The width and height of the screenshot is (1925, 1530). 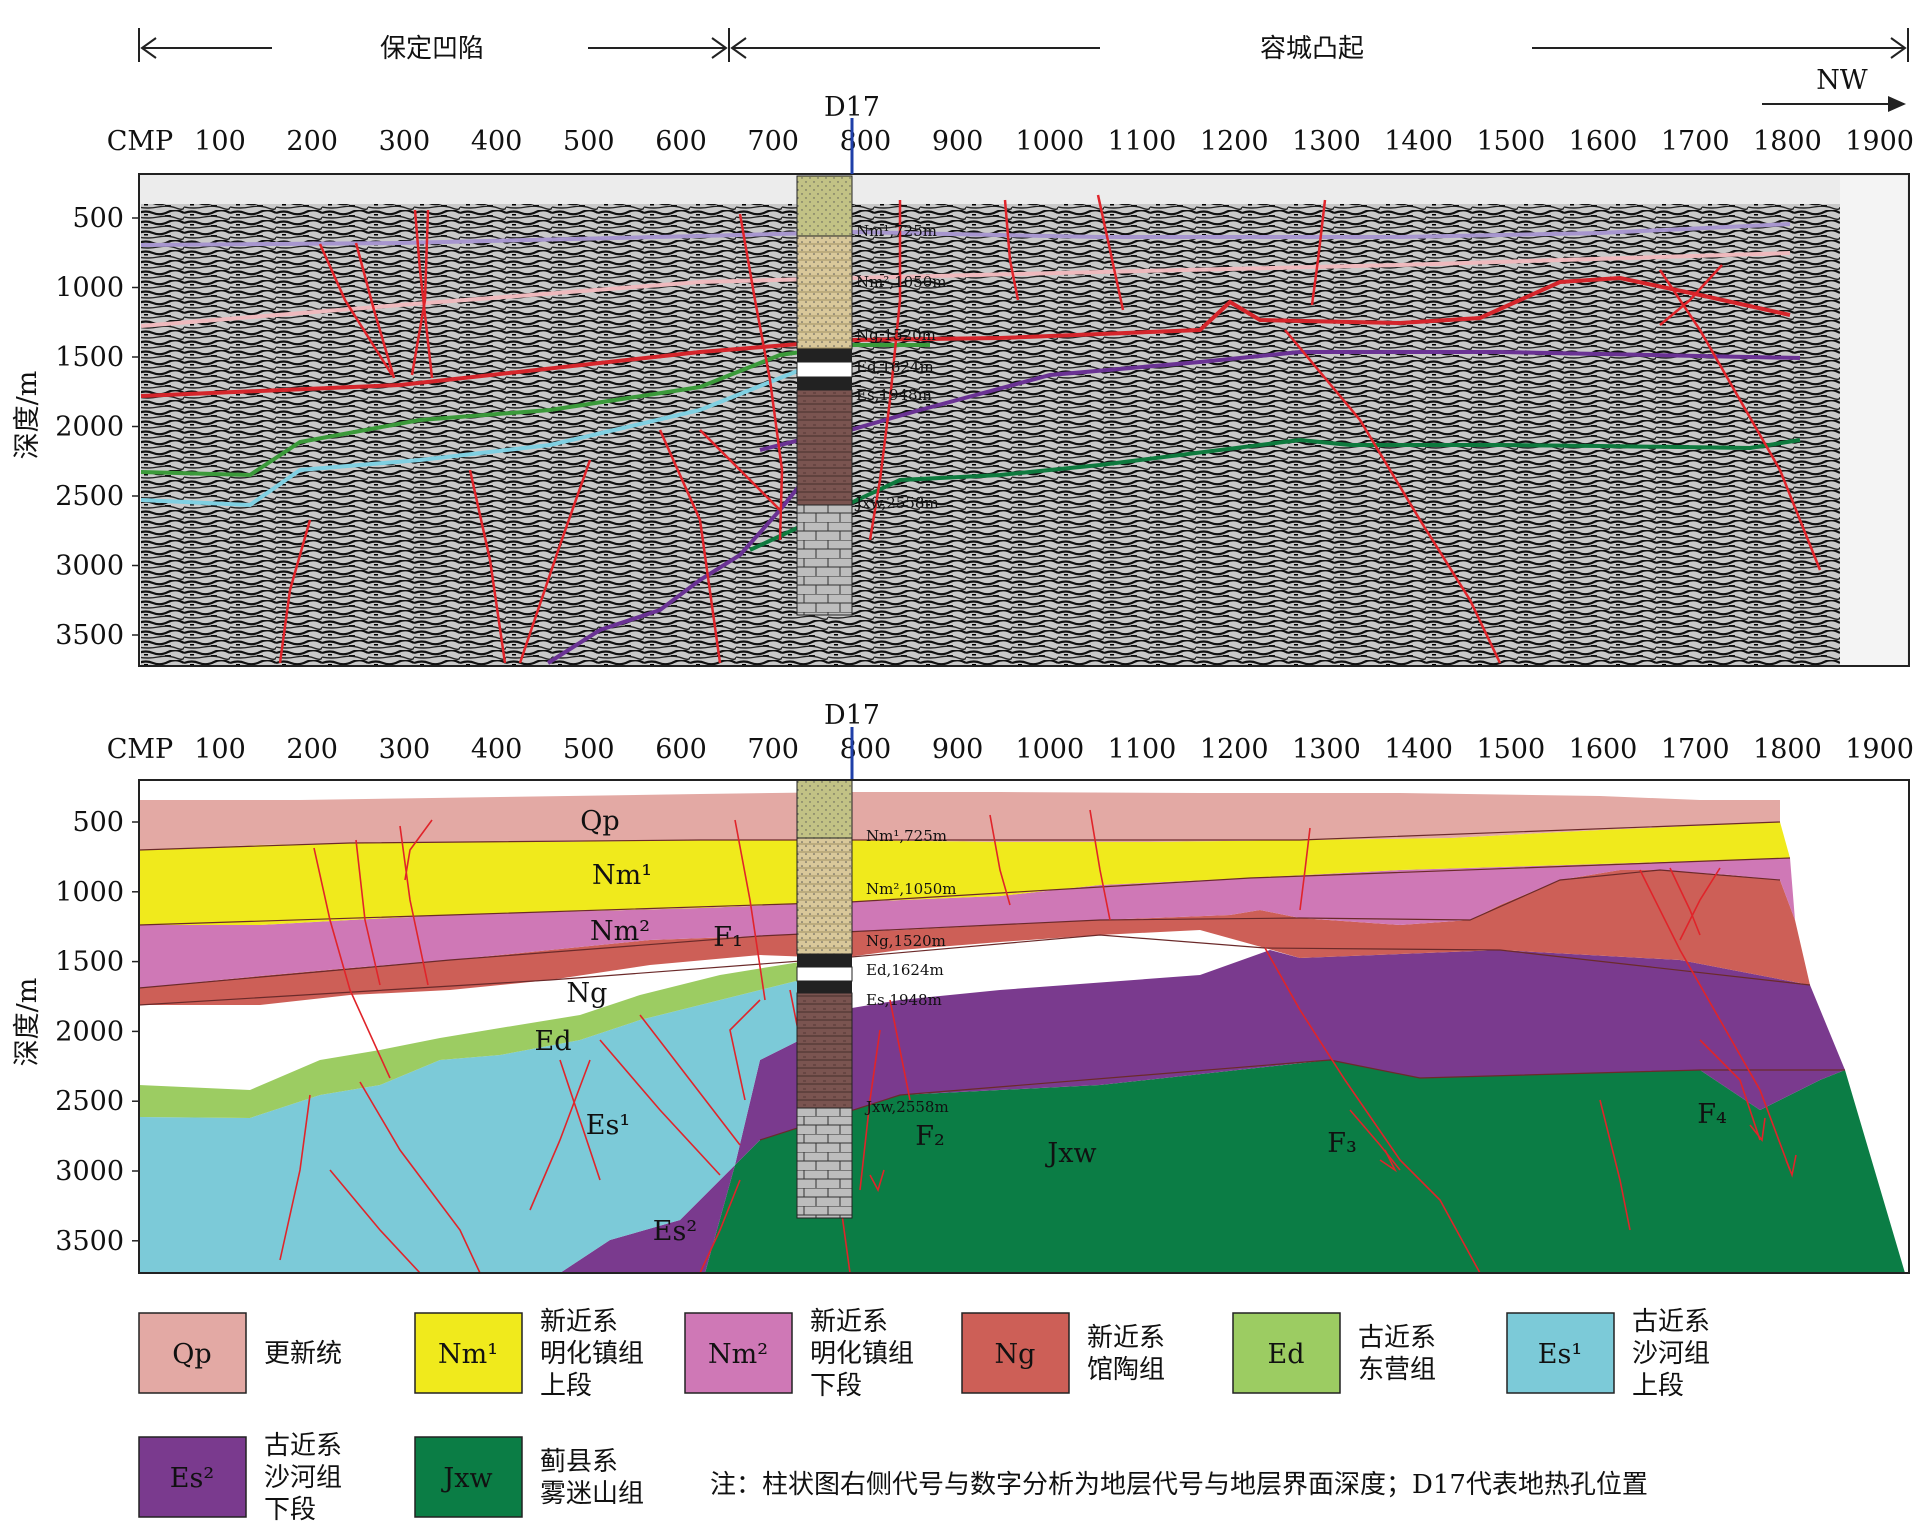 I want to click on label-nm1: Nm¹, so click(x=622, y=875).